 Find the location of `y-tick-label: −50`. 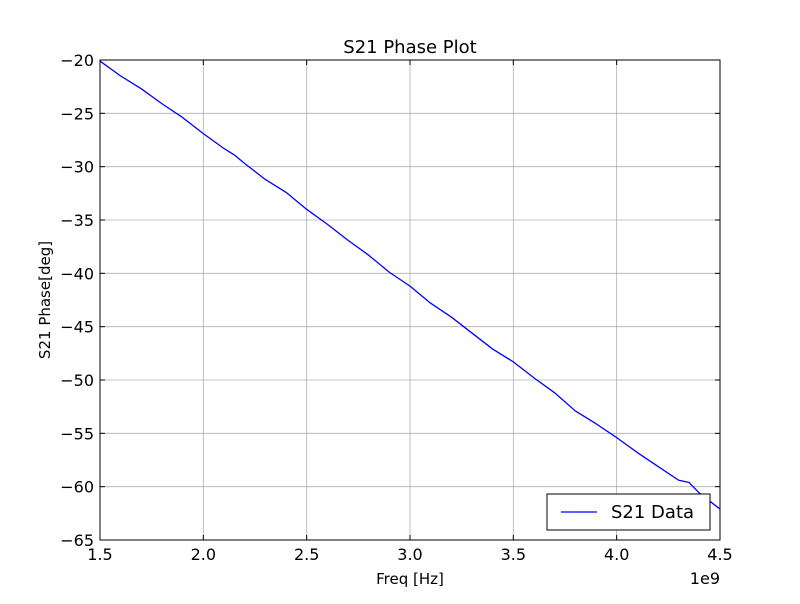

y-tick-label: −50 is located at coordinates (77, 380).